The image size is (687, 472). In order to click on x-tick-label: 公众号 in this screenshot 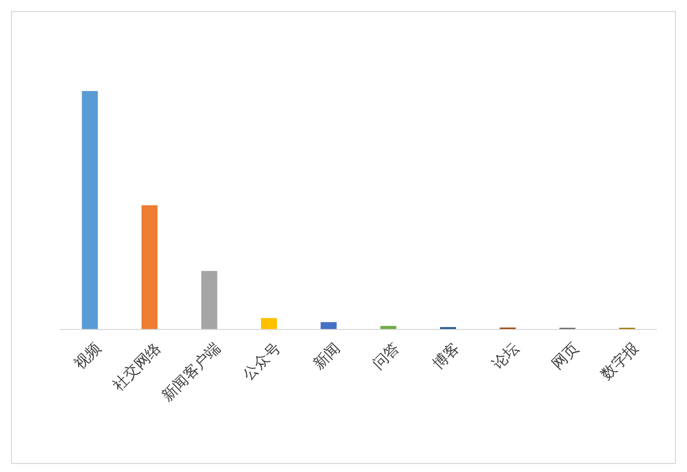, I will do `click(261, 361)`.